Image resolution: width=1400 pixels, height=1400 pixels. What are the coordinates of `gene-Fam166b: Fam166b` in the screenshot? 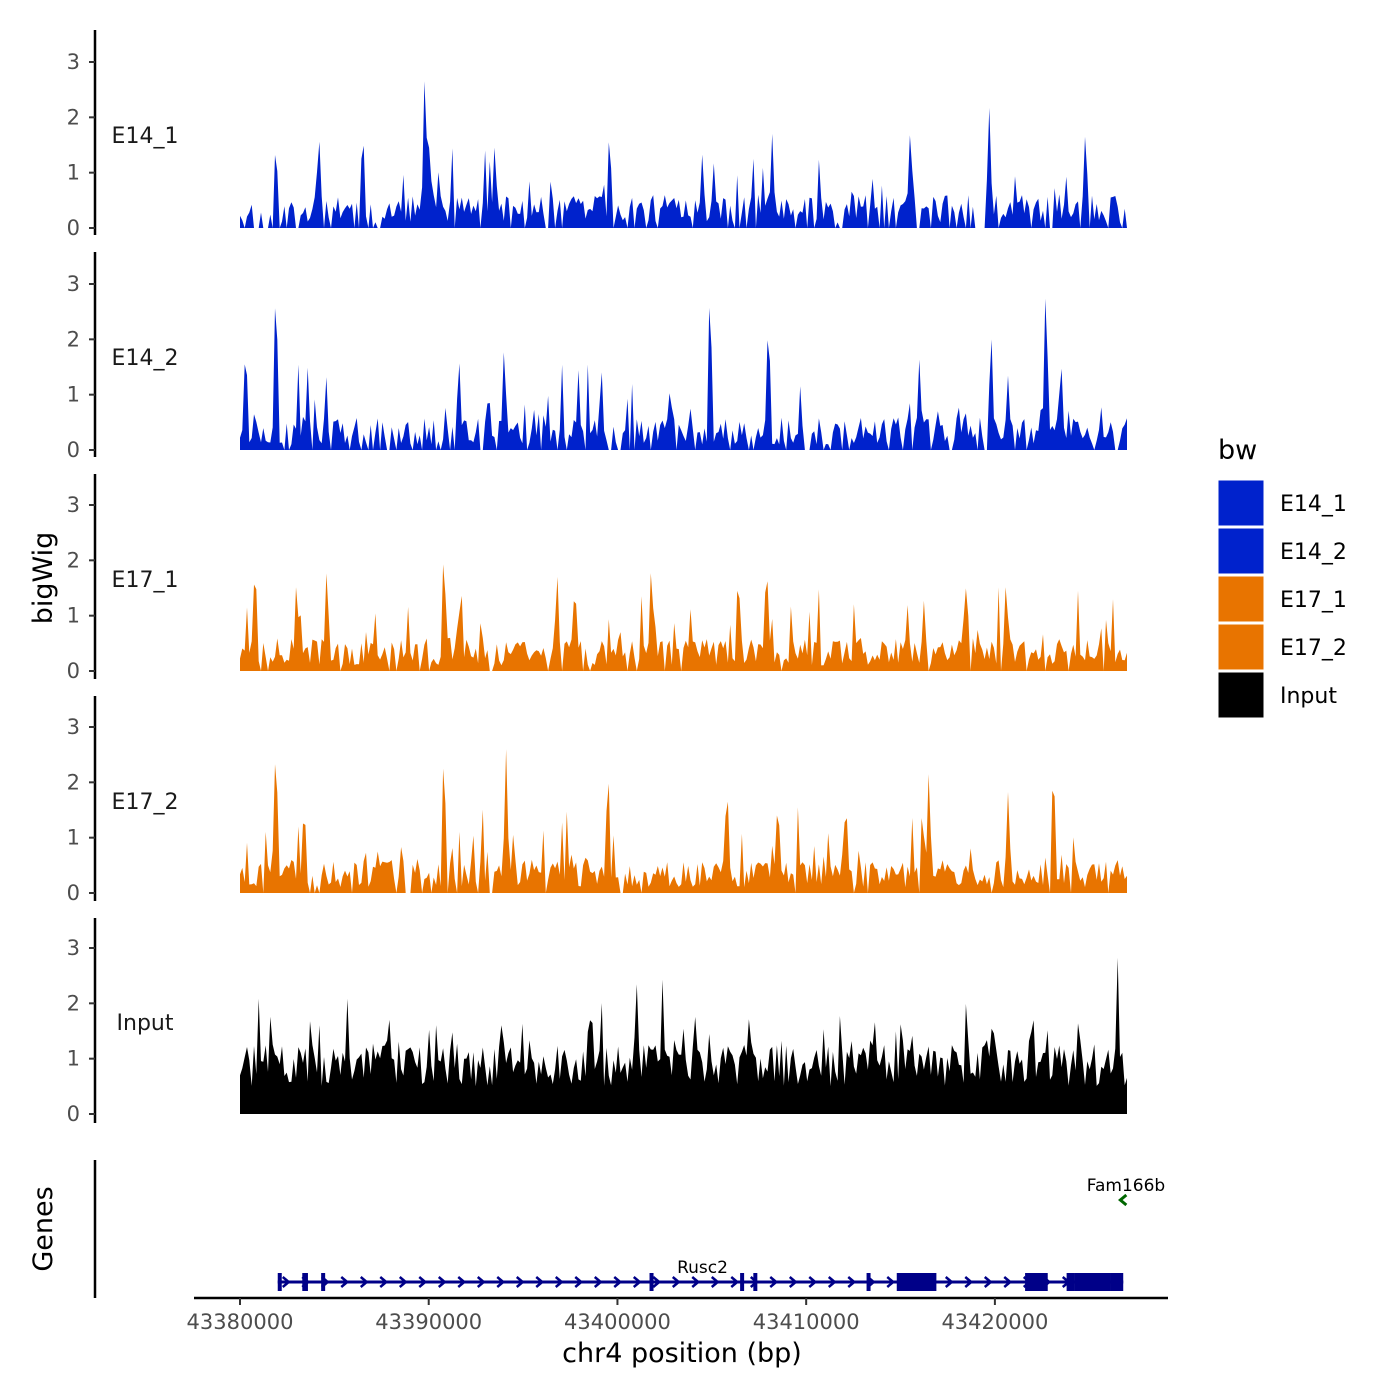 It's located at (1126, 1191).